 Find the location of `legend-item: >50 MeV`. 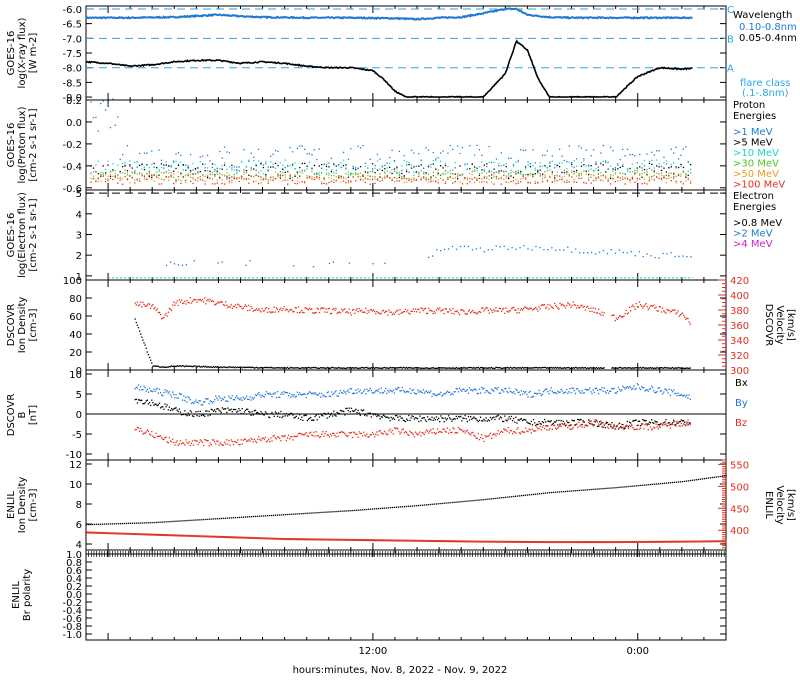

legend-item: >50 MeV is located at coordinates (756, 174).